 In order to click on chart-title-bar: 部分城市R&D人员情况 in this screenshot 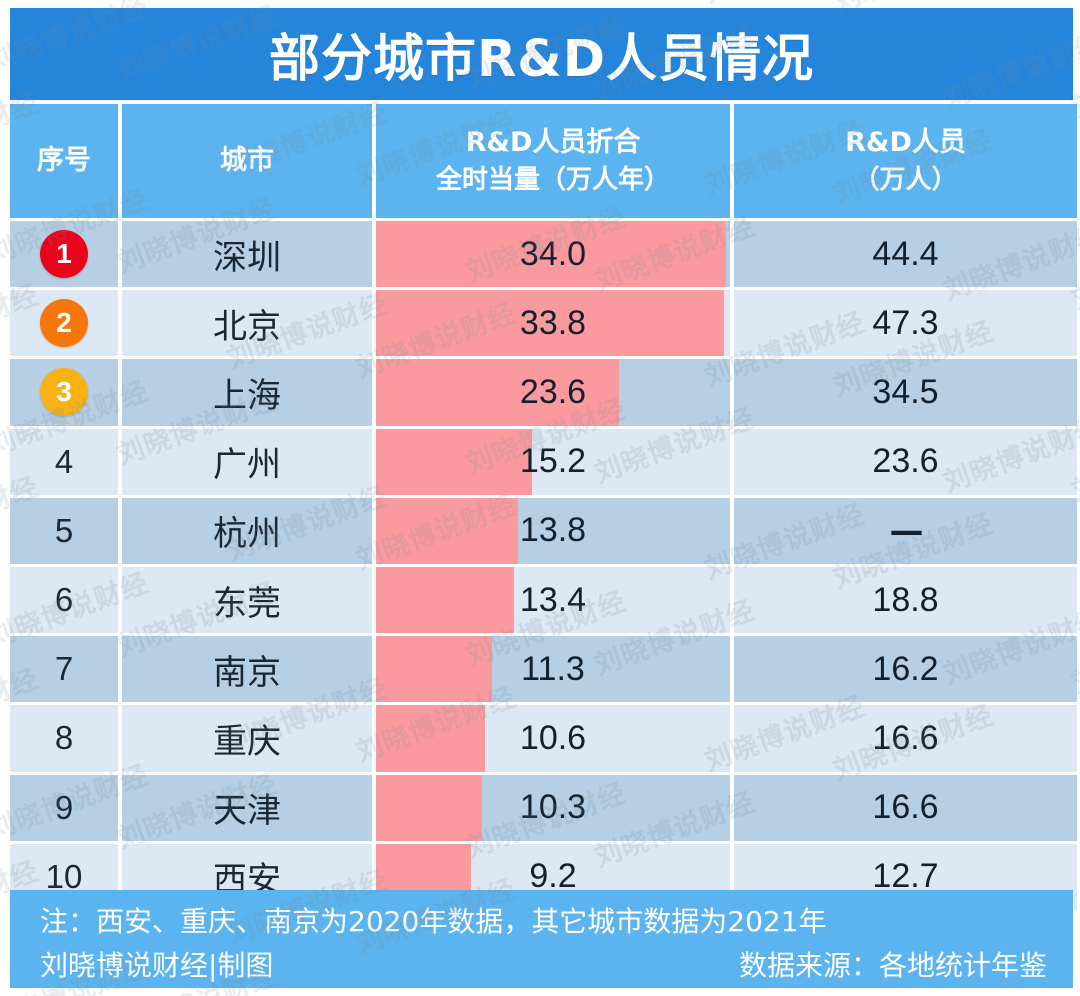, I will do `click(541, 54)`.